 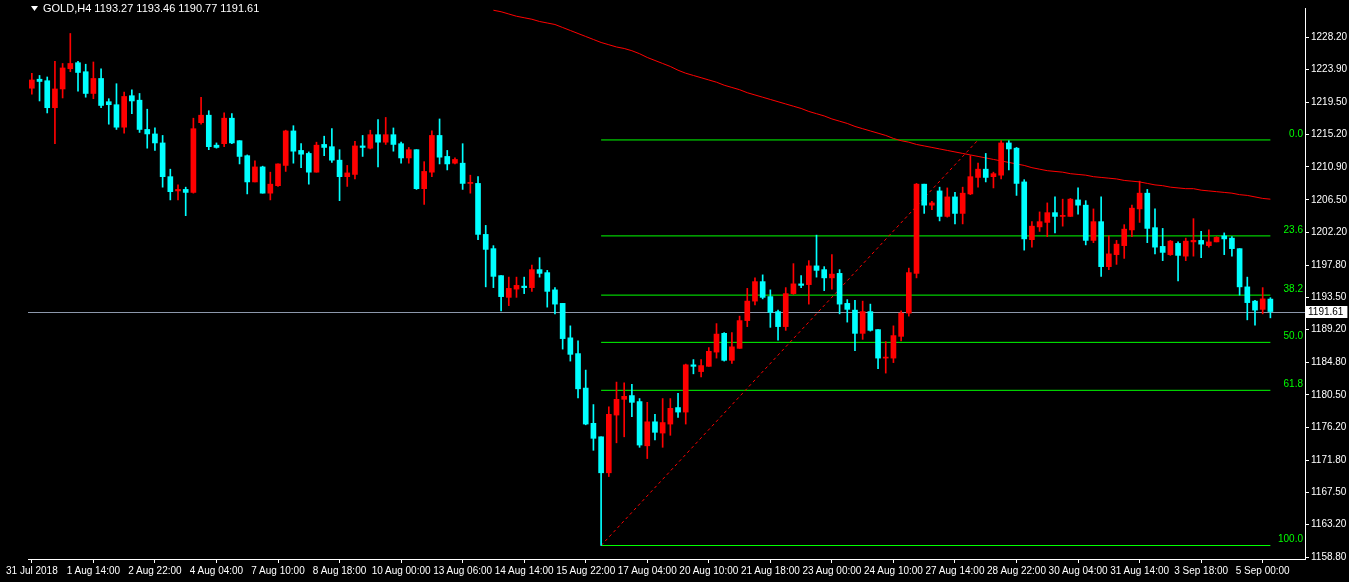 I want to click on x-tick-label: 30 Aug 04:00, so click(x=1078, y=570).